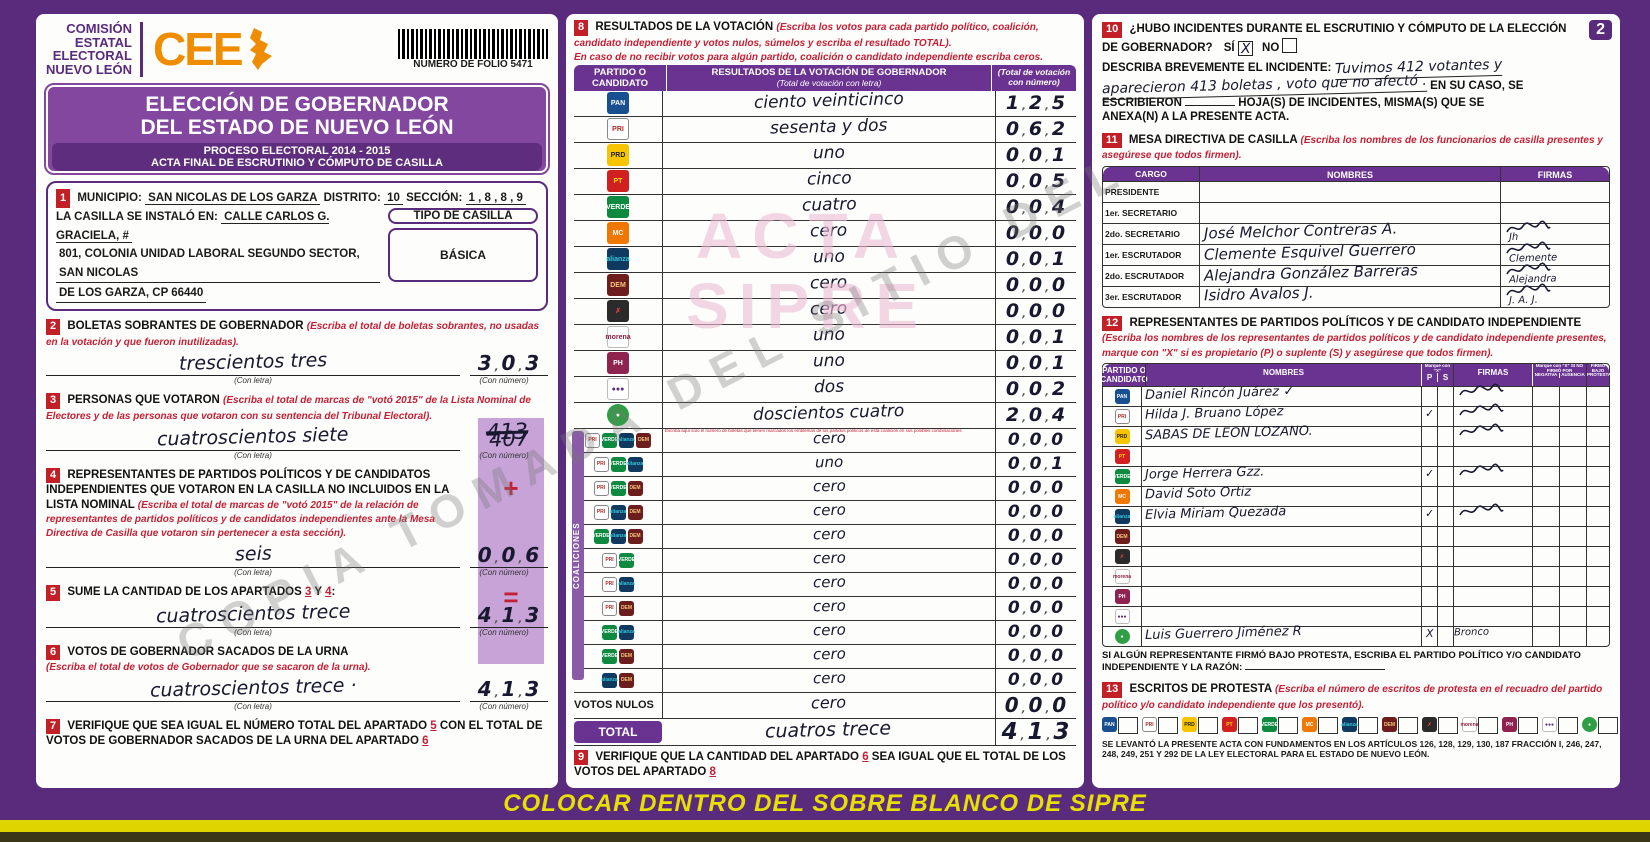 The height and width of the screenshot is (842, 1650). What do you see at coordinates (393, 198) in the screenshot?
I see `distrito-value: 10` at bounding box center [393, 198].